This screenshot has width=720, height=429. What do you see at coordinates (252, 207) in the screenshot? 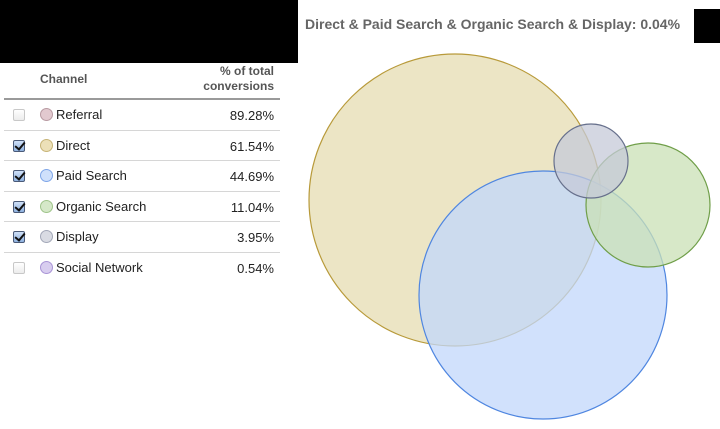
I see `channel-pct-value: 11.04%` at bounding box center [252, 207].